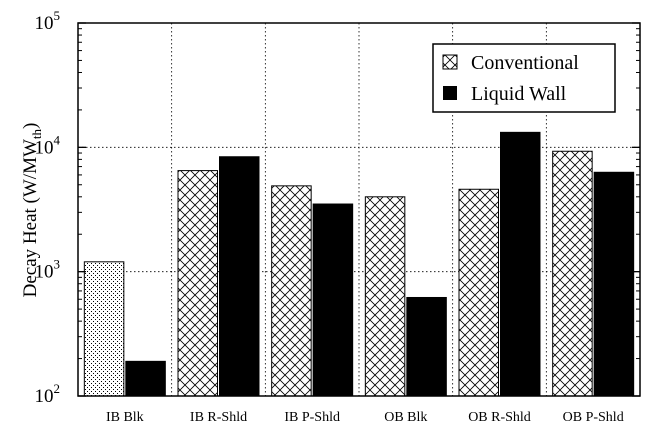 The height and width of the screenshot is (429, 648). I want to click on x-tick-label: IB P-Shld, so click(312, 417).